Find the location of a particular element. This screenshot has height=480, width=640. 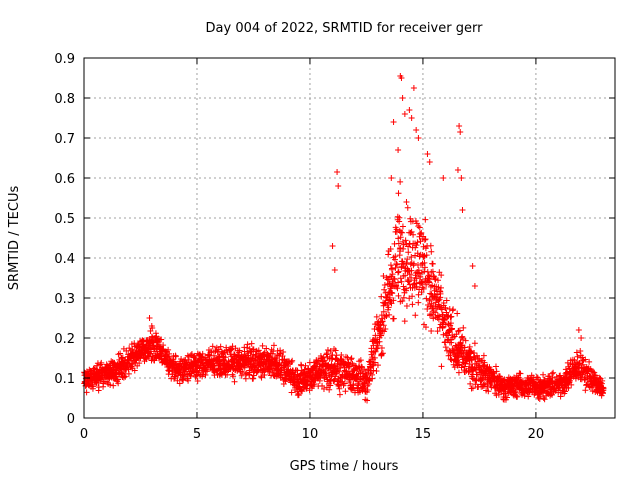

x-tick-label: 20 is located at coordinates (536, 434).